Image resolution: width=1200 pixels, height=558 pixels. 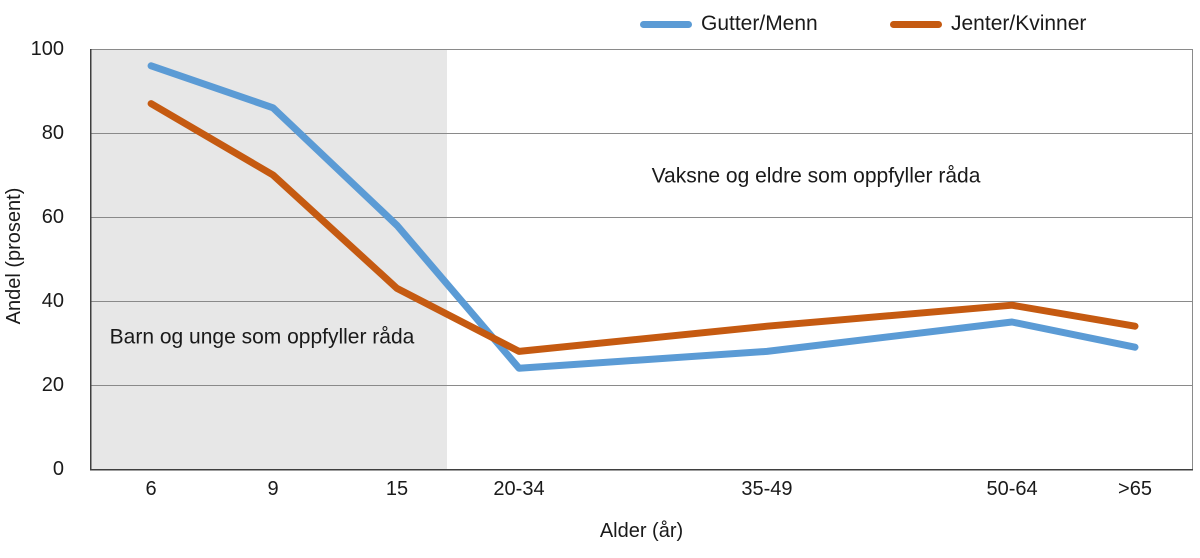 What do you see at coordinates (759, 23) in the screenshot?
I see `legend-label-gutter-menn: Gutter/Menn` at bounding box center [759, 23].